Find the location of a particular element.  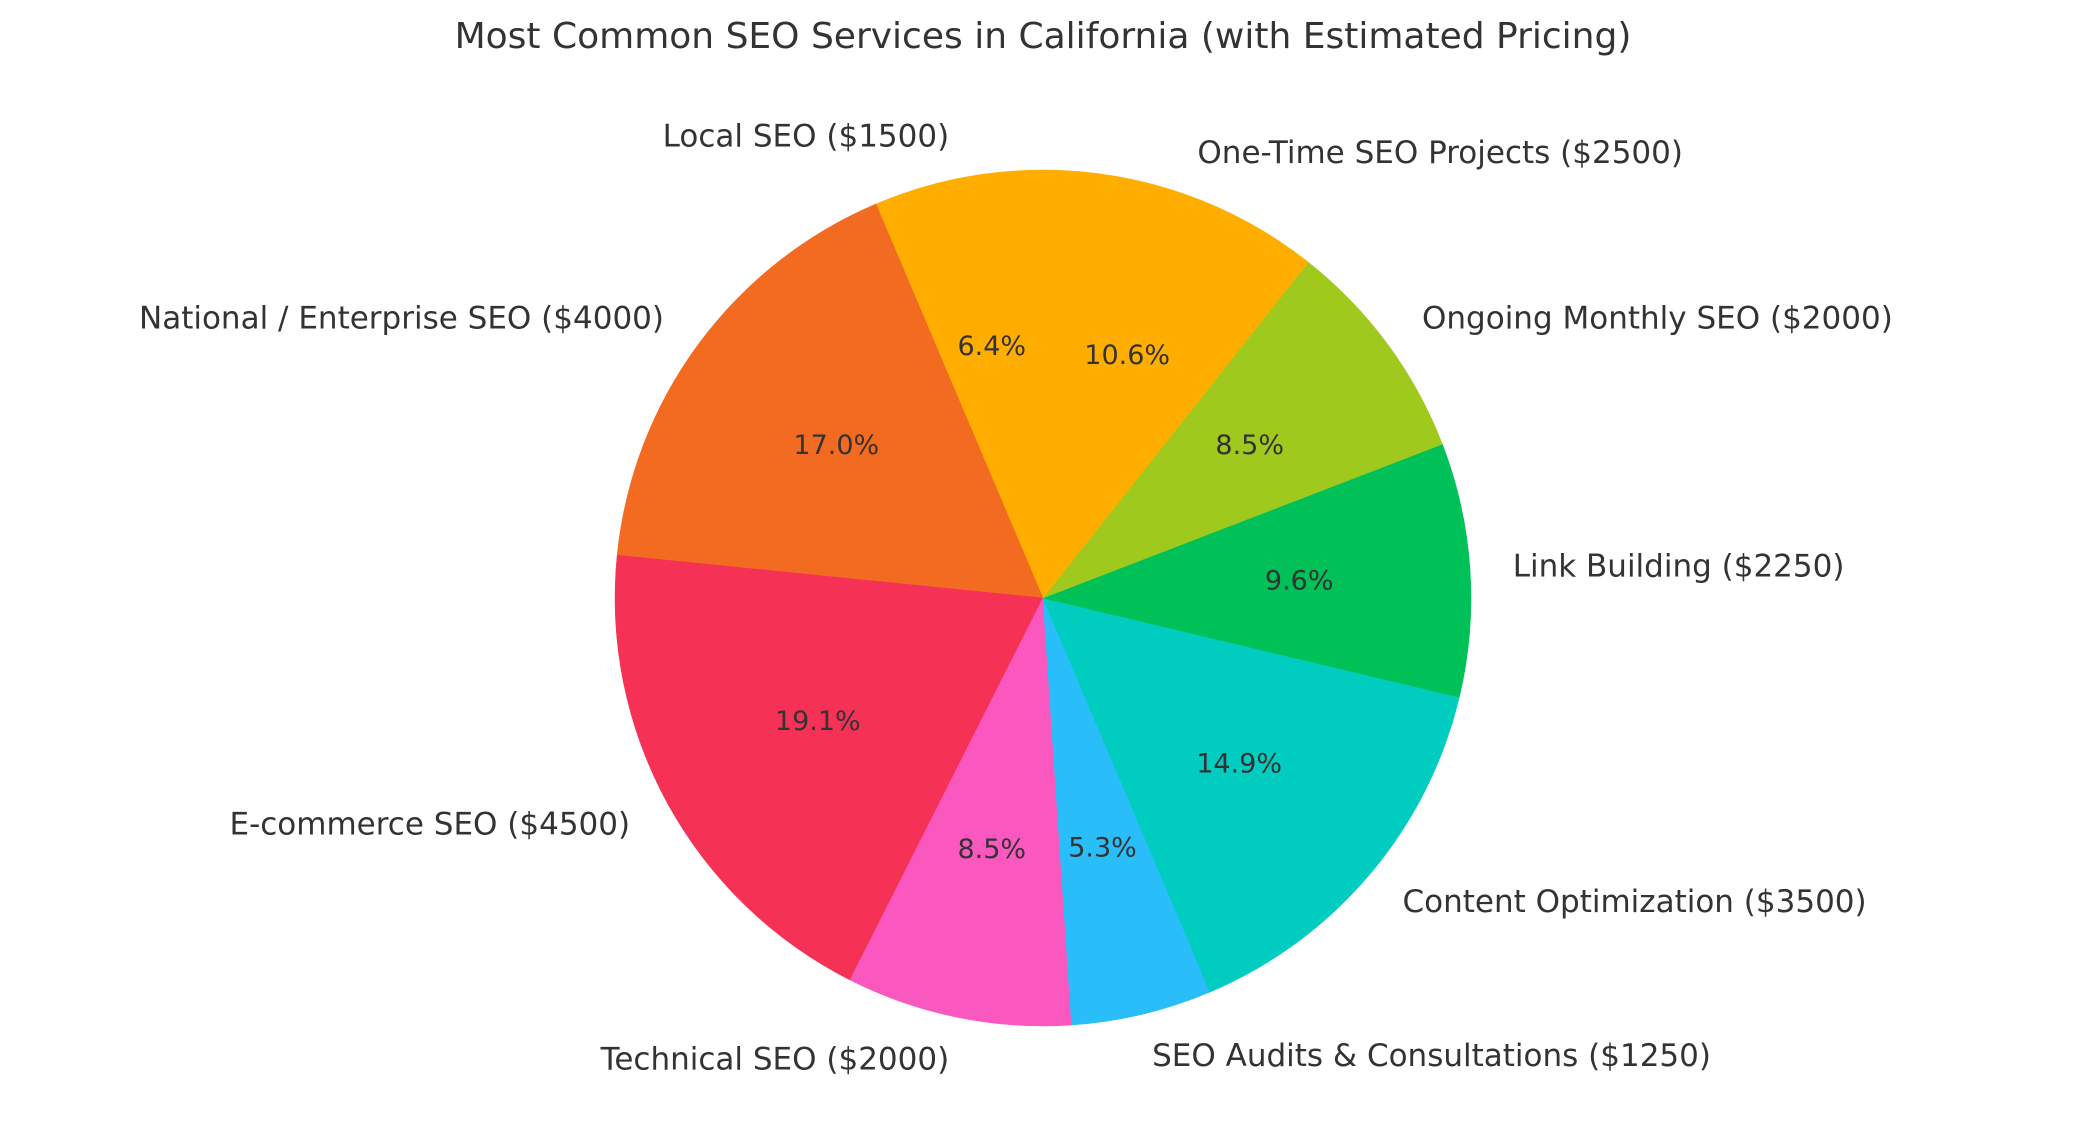

slice-label: Link Building ($2250) is located at coordinates (1679, 567).